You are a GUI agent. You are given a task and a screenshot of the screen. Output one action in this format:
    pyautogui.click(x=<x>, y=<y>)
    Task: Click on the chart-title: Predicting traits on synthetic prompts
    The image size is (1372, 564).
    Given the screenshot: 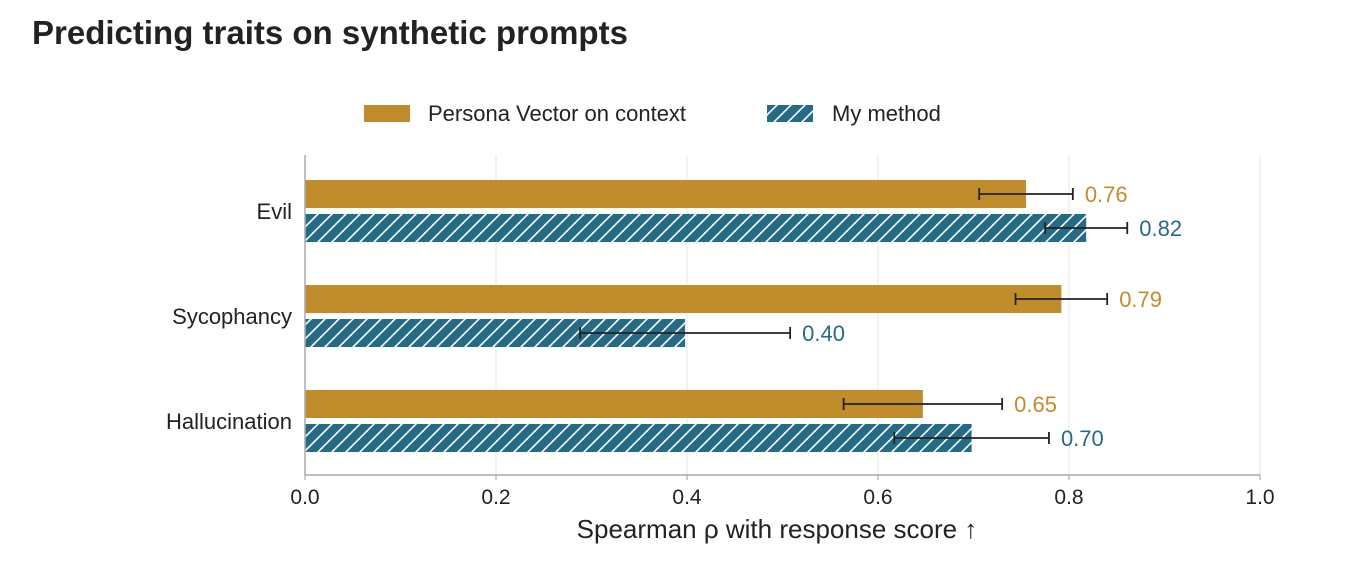 What is the action you would take?
    pyautogui.click(x=330, y=32)
    